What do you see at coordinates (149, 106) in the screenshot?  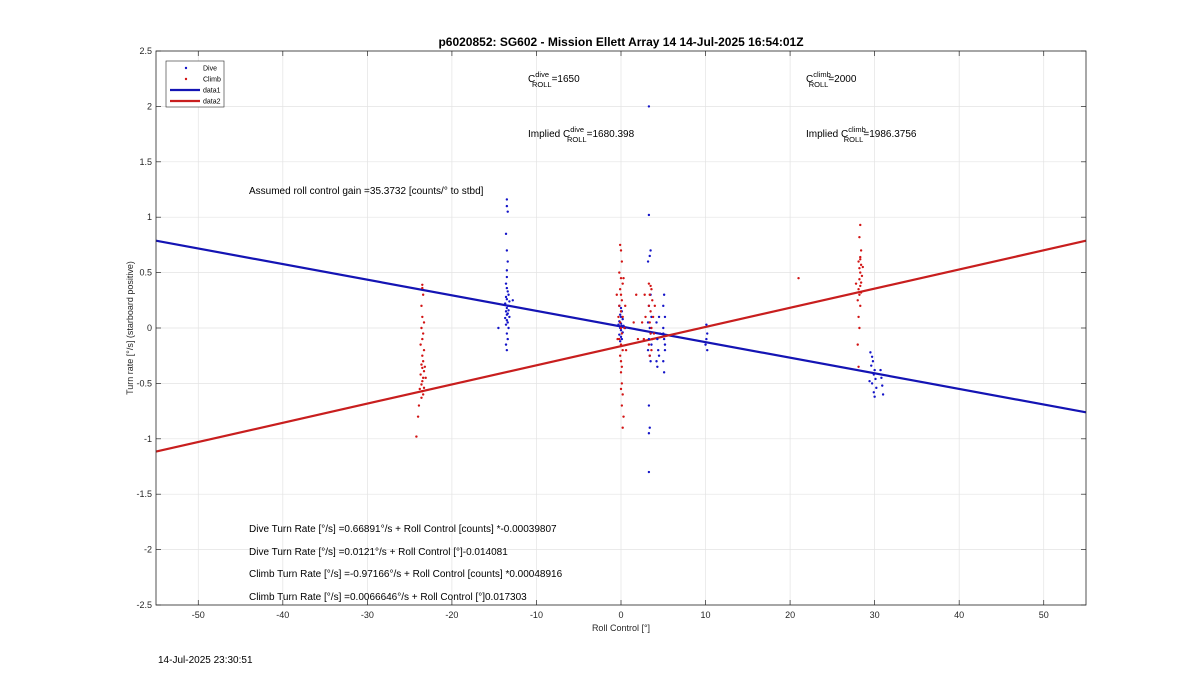 I see `y-tick-label: 2` at bounding box center [149, 106].